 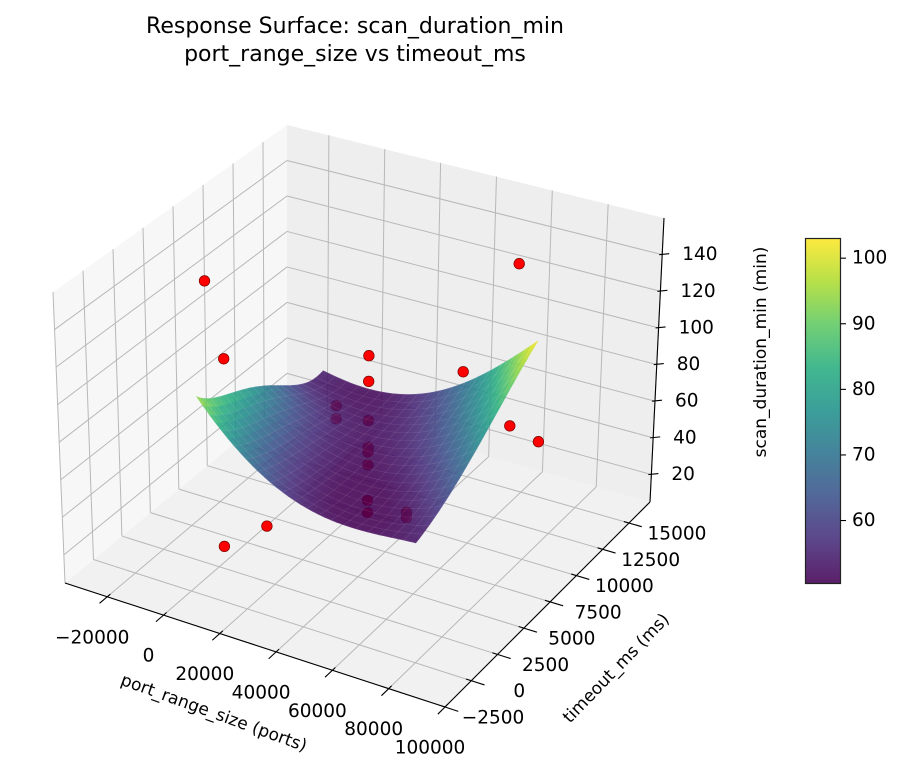 I want to click on colorbar-ticks: 60 70 80 90 100, so click(x=863, y=389).